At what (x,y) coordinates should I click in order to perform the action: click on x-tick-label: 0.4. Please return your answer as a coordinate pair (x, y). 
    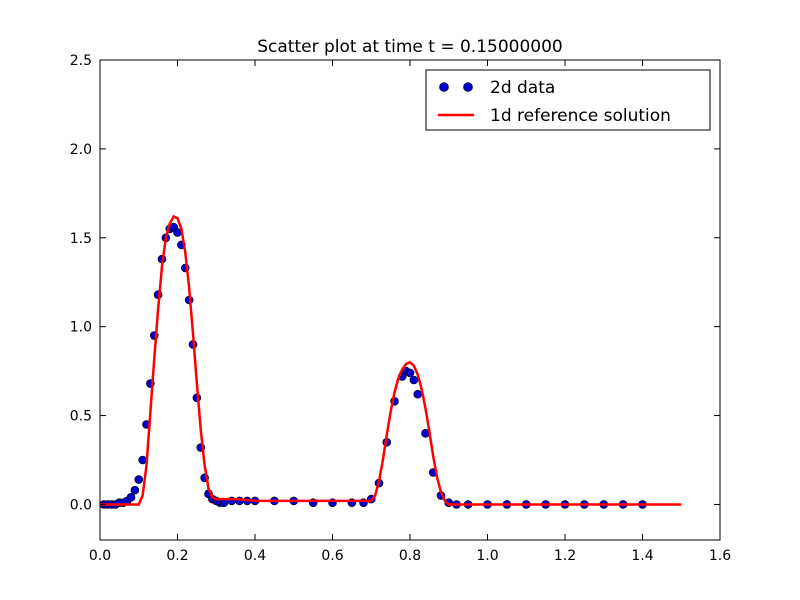
    Looking at the image, I should click on (255, 556).